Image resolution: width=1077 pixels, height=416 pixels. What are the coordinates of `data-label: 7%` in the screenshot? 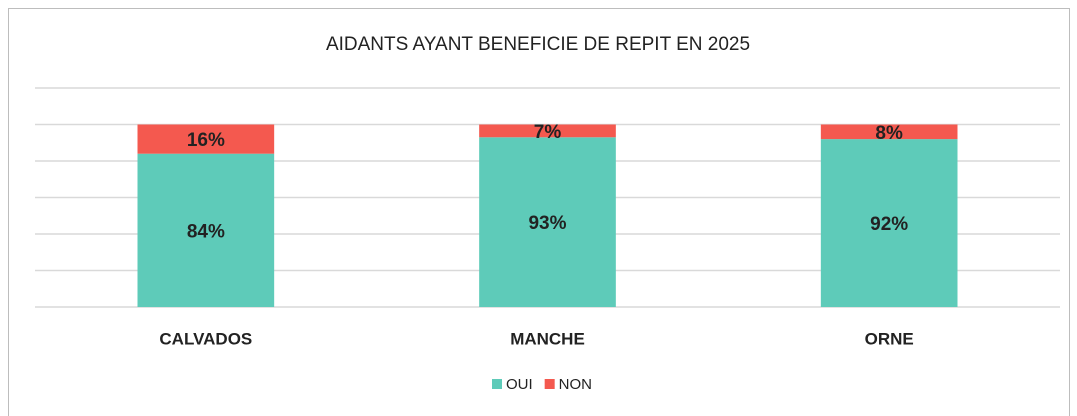 It's located at (548, 132).